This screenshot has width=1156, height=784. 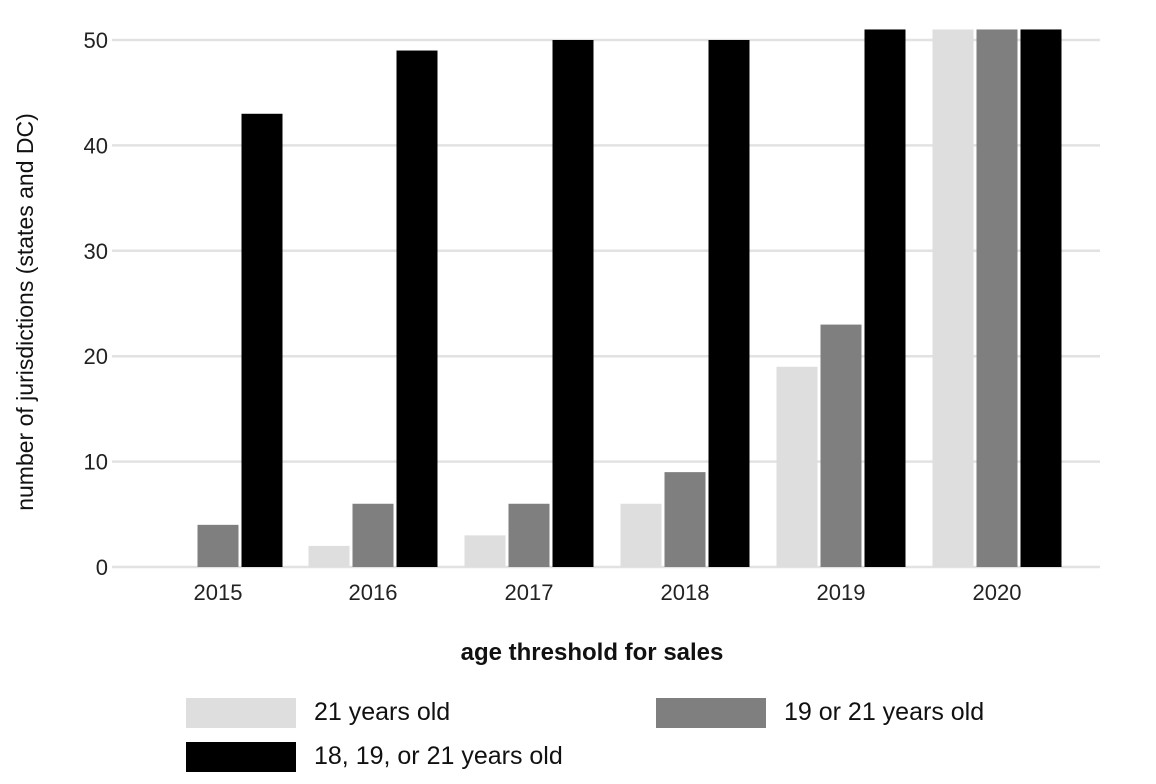 I want to click on y-tick-label: 10, so click(x=96, y=462).